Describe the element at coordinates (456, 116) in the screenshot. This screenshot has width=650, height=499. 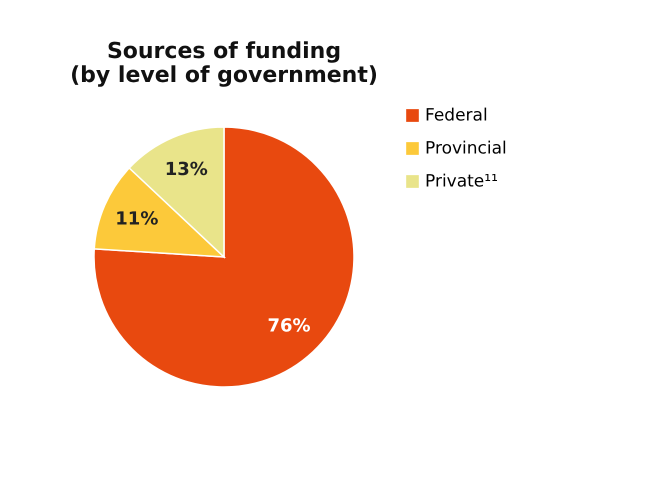
I see `legend-label: Federal` at that location.